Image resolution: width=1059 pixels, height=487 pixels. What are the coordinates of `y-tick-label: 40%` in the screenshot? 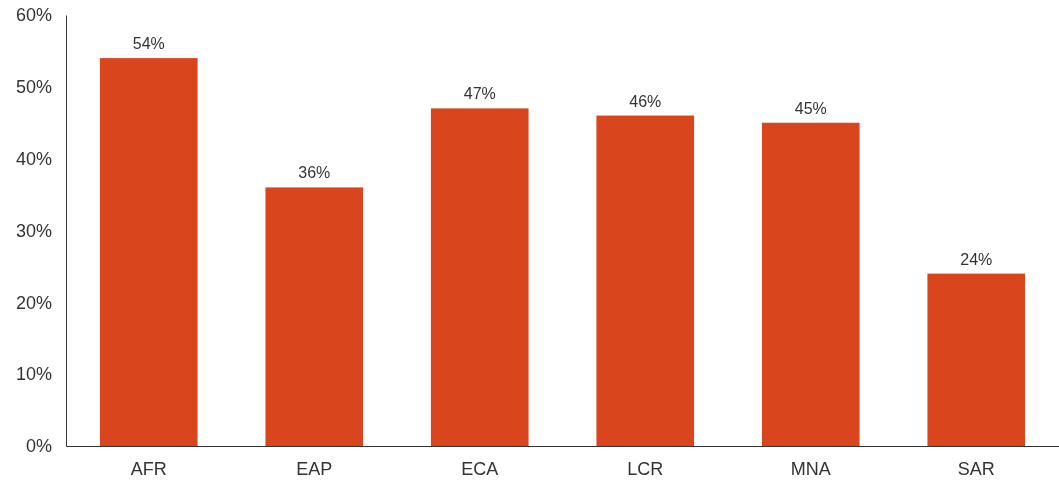 It's located at (33, 158).